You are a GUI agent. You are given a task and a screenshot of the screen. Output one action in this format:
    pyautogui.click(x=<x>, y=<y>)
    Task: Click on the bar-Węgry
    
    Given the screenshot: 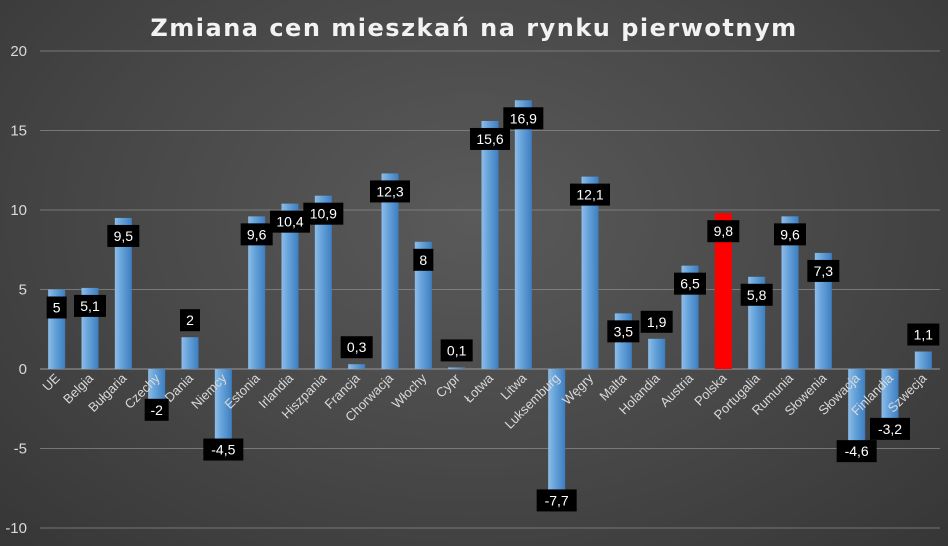 What is the action you would take?
    pyautogui.click(x=590, y=272)
    